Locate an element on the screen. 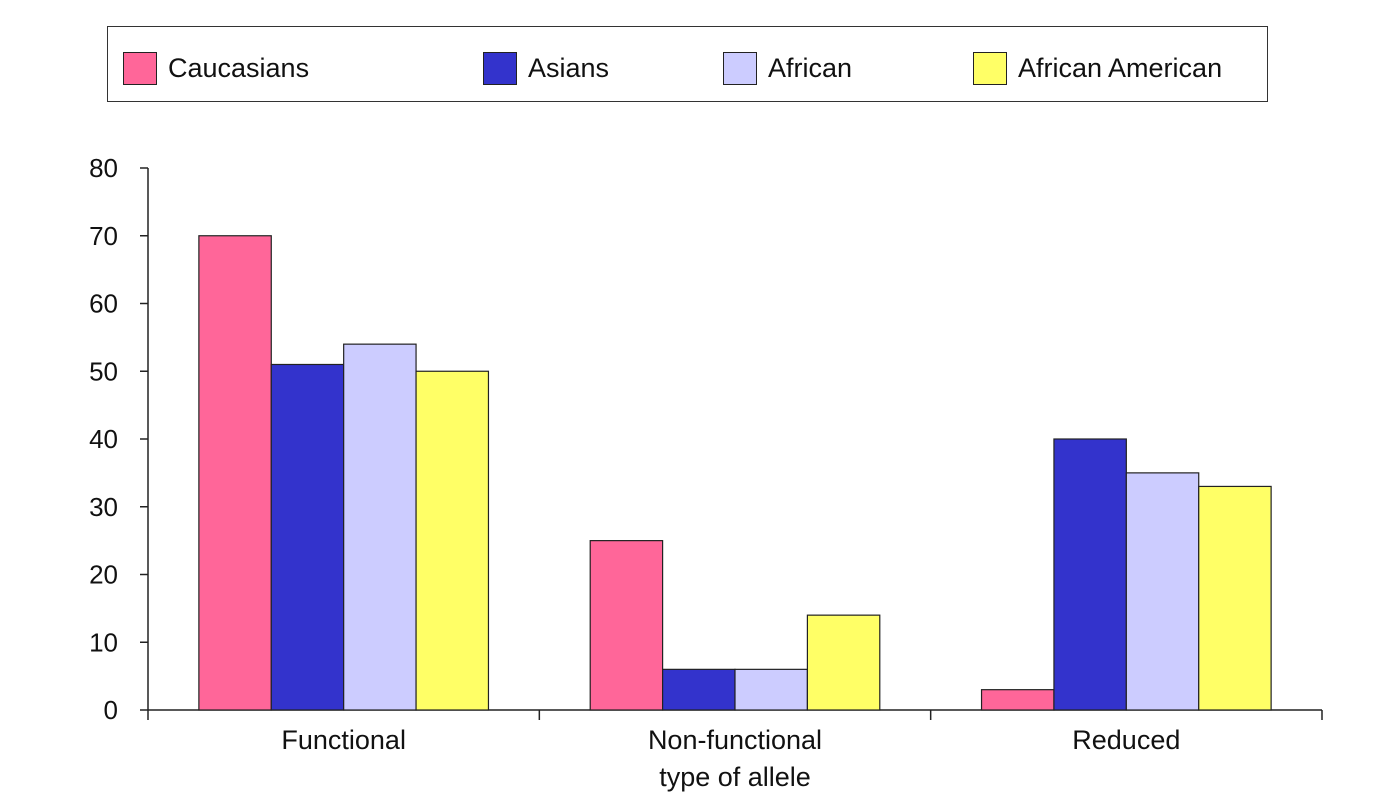 The width and height of the screenshot is (1399, 796). legend-label-african: African is located at coordinates (810, 68).